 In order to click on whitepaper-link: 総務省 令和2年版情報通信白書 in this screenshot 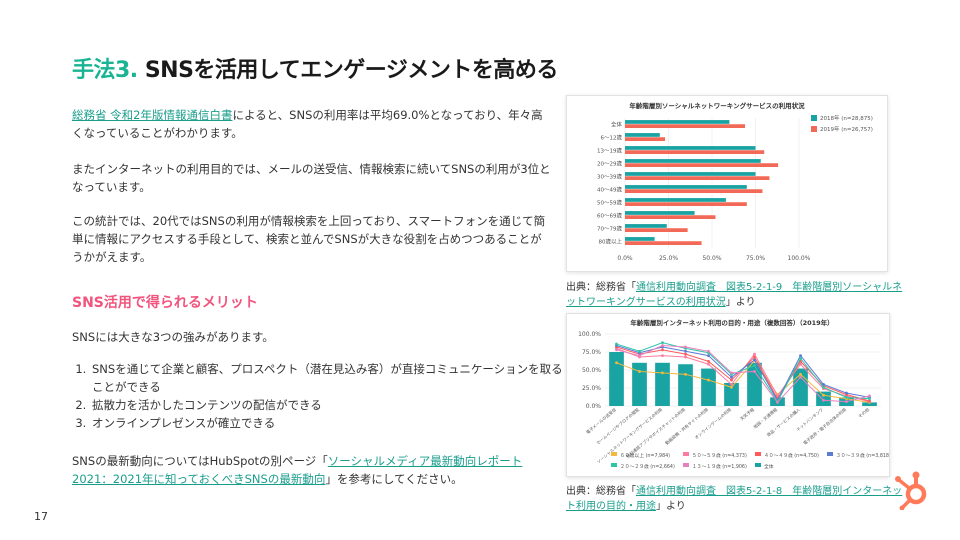, I will do `click(152, 115)`.